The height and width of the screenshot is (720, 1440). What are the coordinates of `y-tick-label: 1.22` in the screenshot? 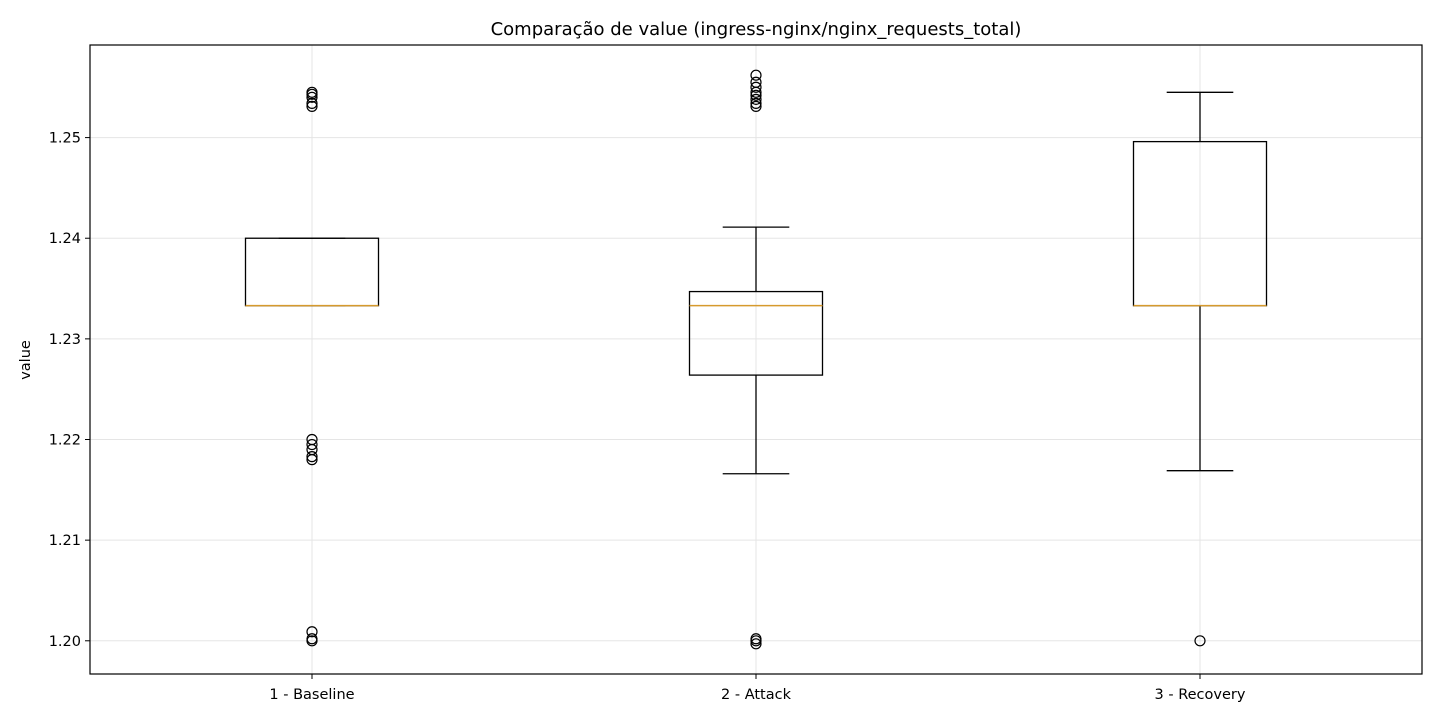 It's located at (65, 441).